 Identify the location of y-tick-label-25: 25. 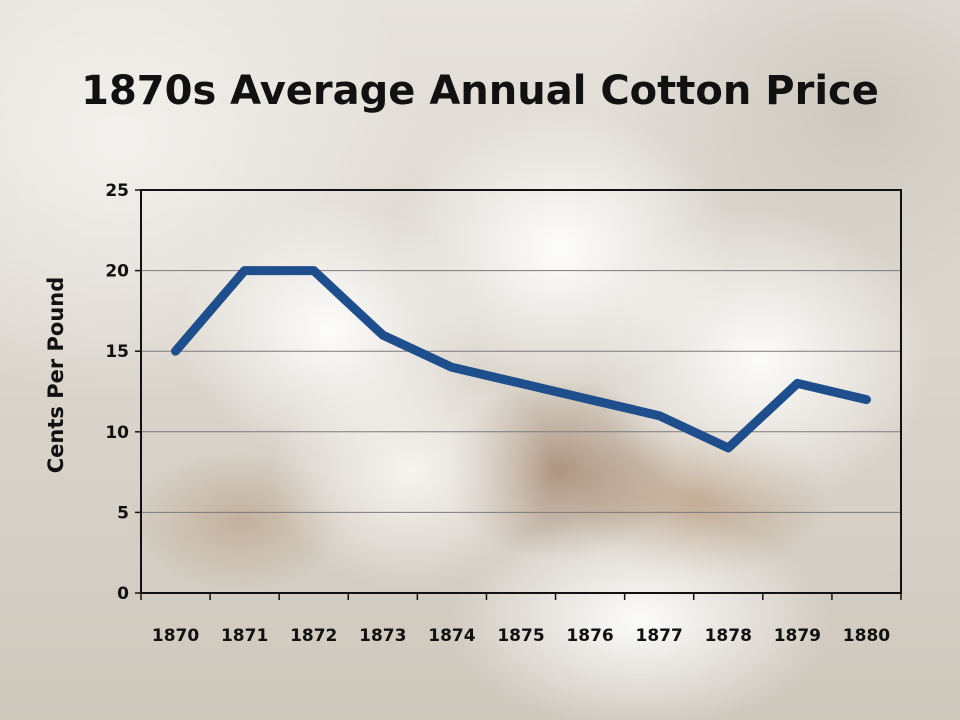
(117, 191).